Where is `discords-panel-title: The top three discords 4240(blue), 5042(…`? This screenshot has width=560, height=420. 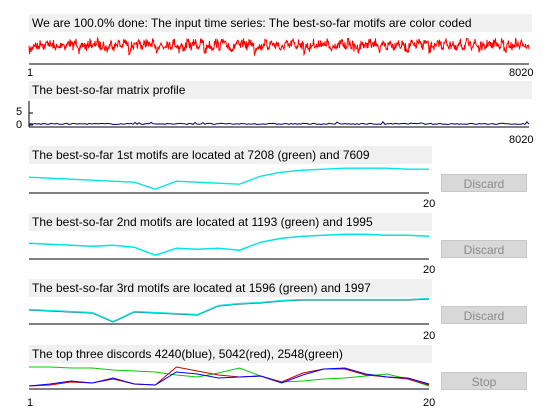 discords-panel-title: The top three discords 4240(blue), 5042(… is located at coordinates (230, 354).